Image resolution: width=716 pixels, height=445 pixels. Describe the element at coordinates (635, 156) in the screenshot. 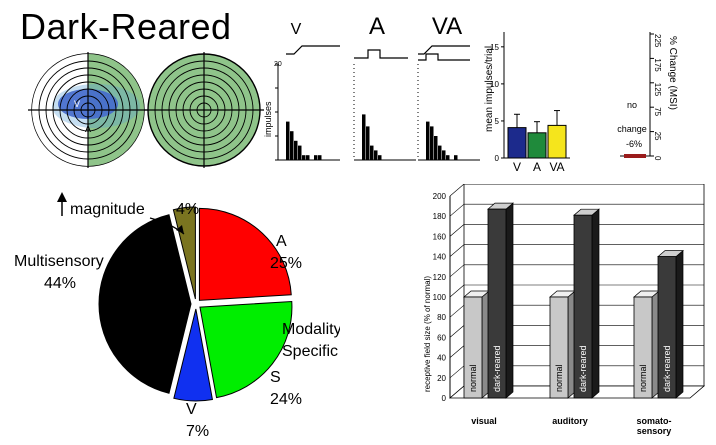

I see `msi-bar` at that location.